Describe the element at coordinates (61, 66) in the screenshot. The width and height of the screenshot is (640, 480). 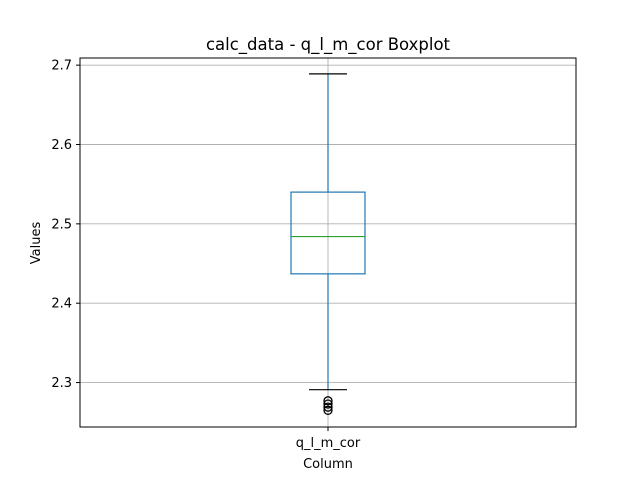
I see `y-tick-label: 2.7` at that location.